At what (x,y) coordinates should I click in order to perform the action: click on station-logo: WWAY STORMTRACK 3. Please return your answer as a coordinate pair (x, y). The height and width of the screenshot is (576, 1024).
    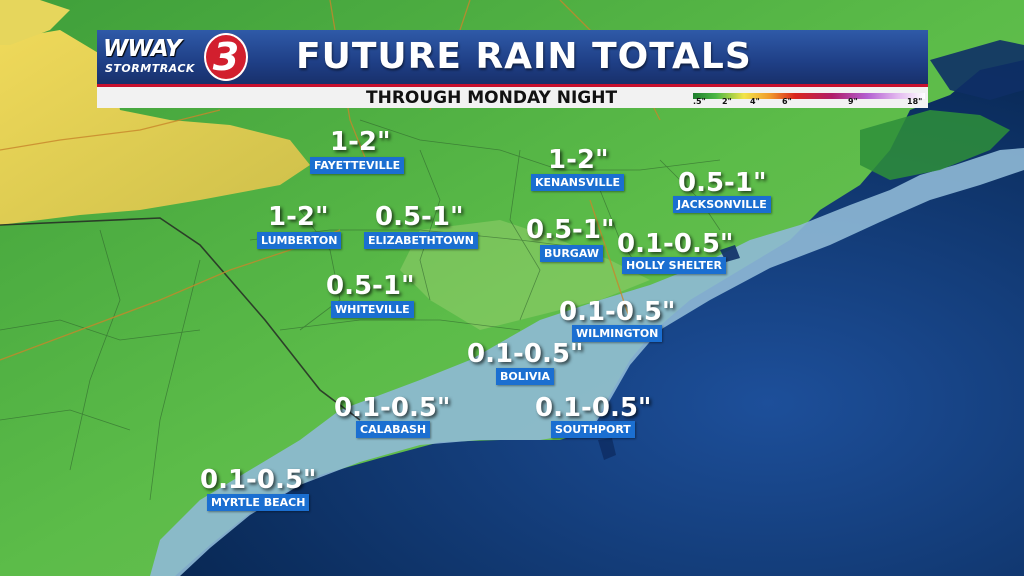
    Looking at the image, I should click on (175, 58).